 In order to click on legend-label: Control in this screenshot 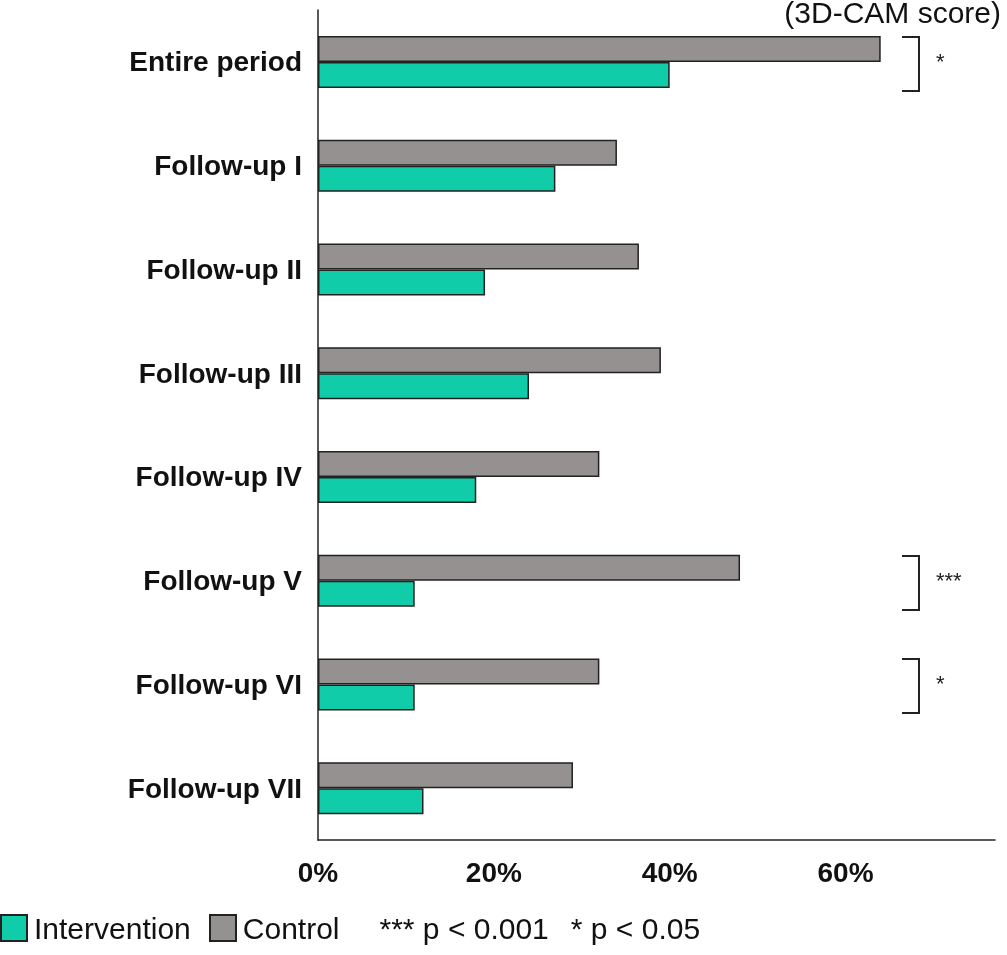, I will do `click(290, 928)`.